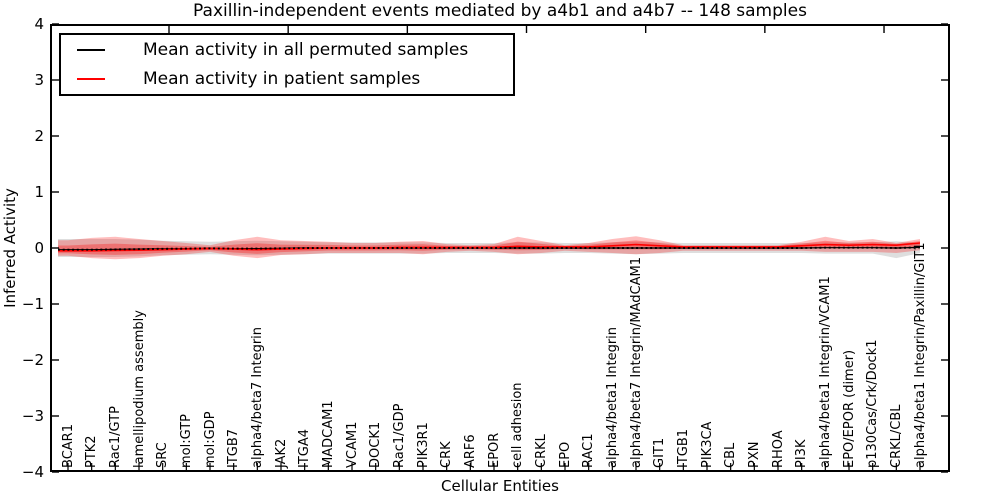 The height and width of the screenshot is (500, 1000). What do you see at coordinates (115, 437) in the screenshot?
I see `x-tick-label: Rac1/GTP` at bounding box center [115, 437].